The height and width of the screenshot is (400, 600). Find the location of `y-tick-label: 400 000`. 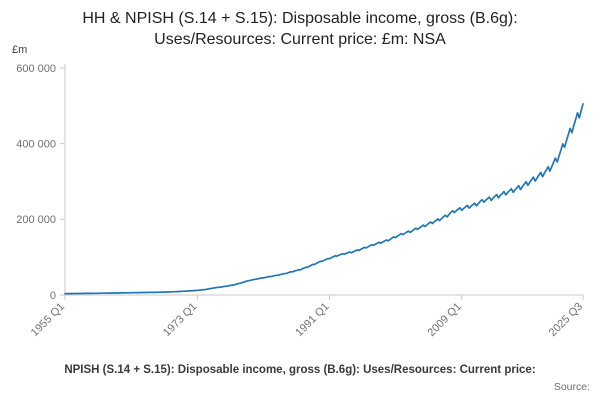

y-tick-label: 400 000 is located at coordinates (36, 145).